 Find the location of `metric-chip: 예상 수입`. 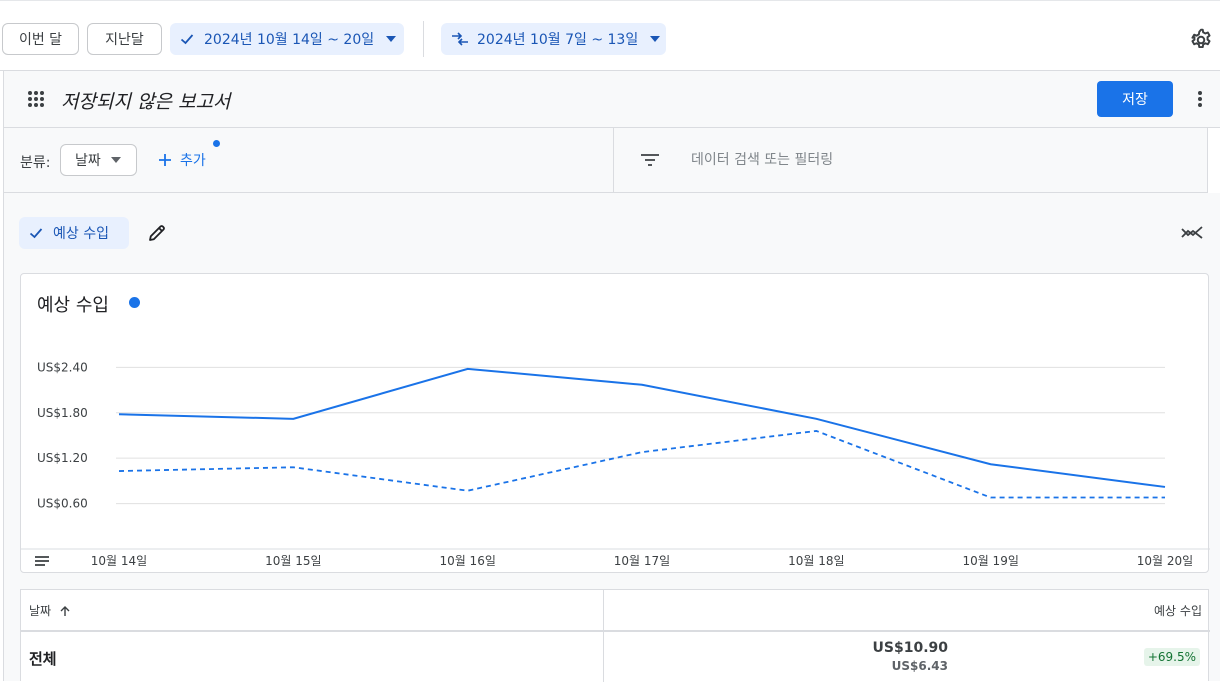

metric-chip: 예상 수입 is located at coordinates (74, 233).